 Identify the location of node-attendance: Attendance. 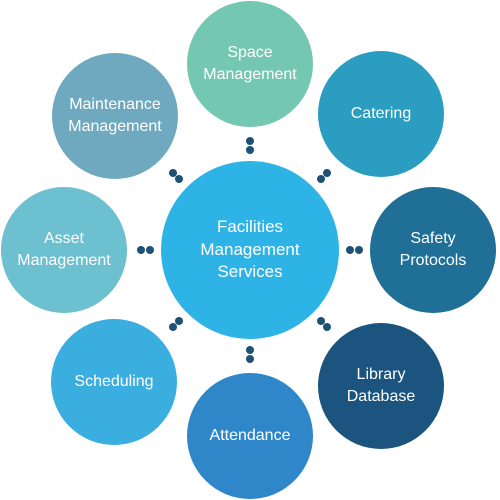
(250, 436).